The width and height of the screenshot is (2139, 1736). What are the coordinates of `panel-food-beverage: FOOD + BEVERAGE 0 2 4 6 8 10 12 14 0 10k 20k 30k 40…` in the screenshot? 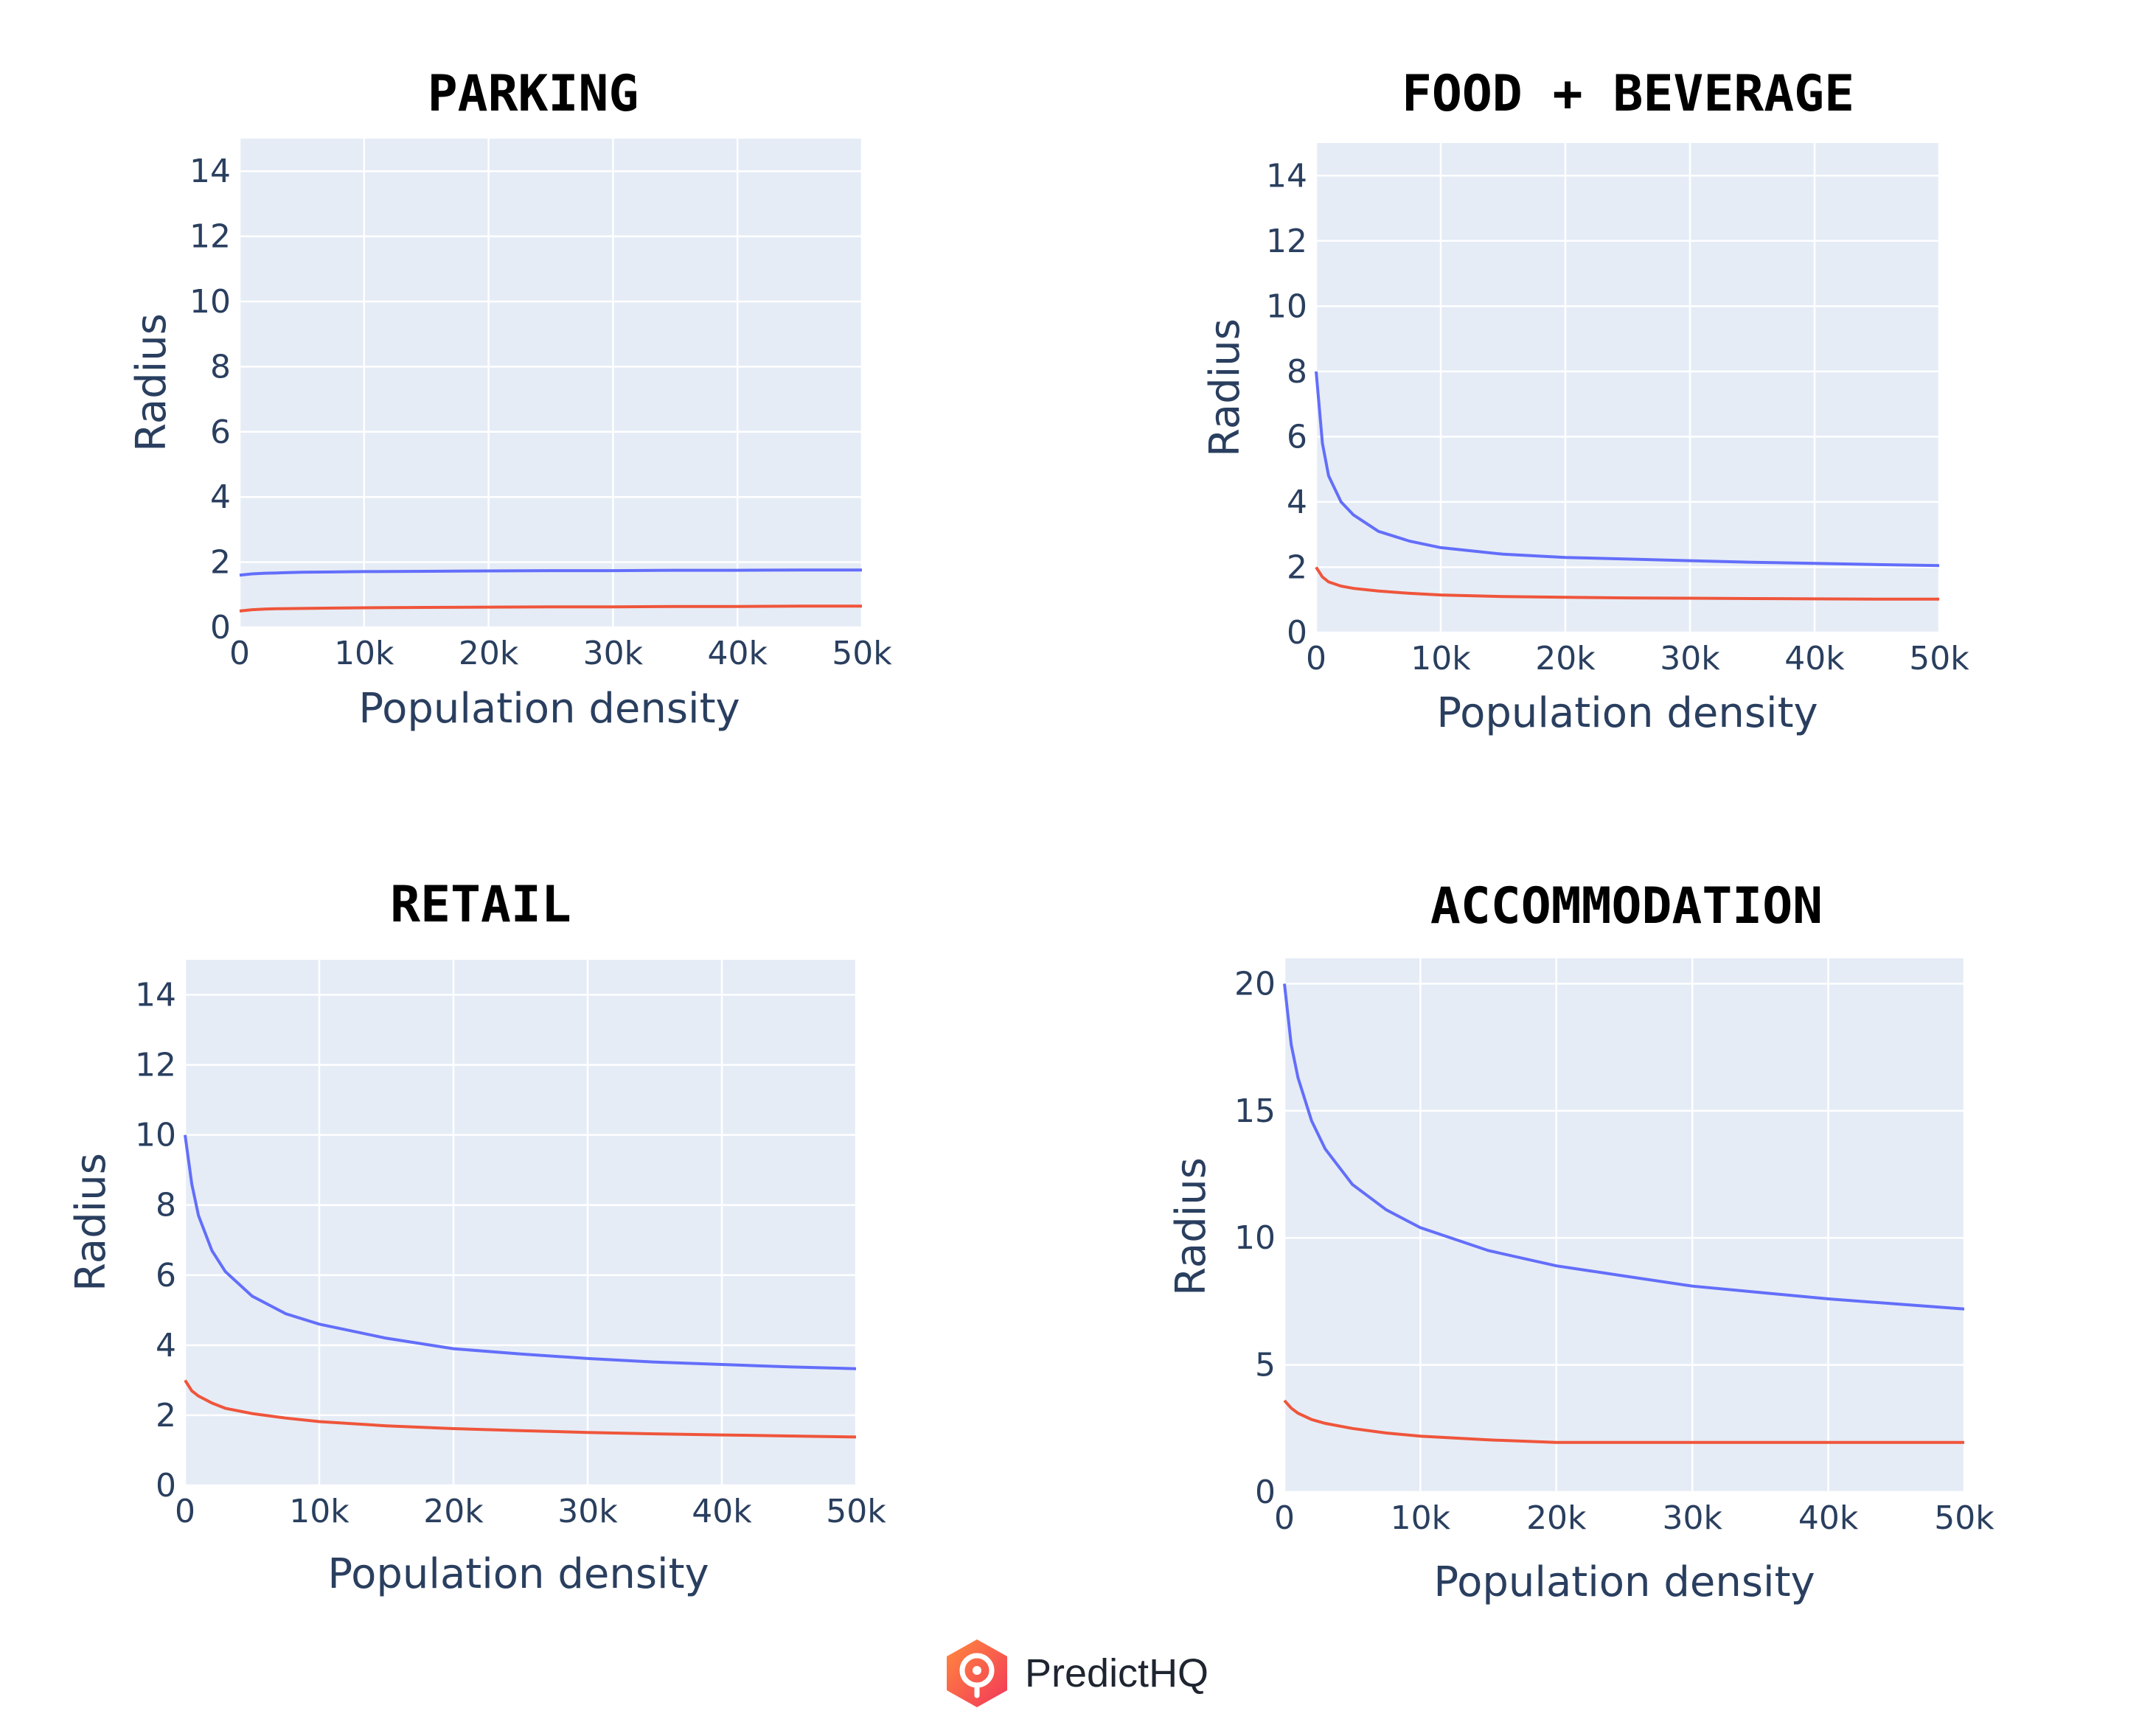 It's located at (1585, 401).